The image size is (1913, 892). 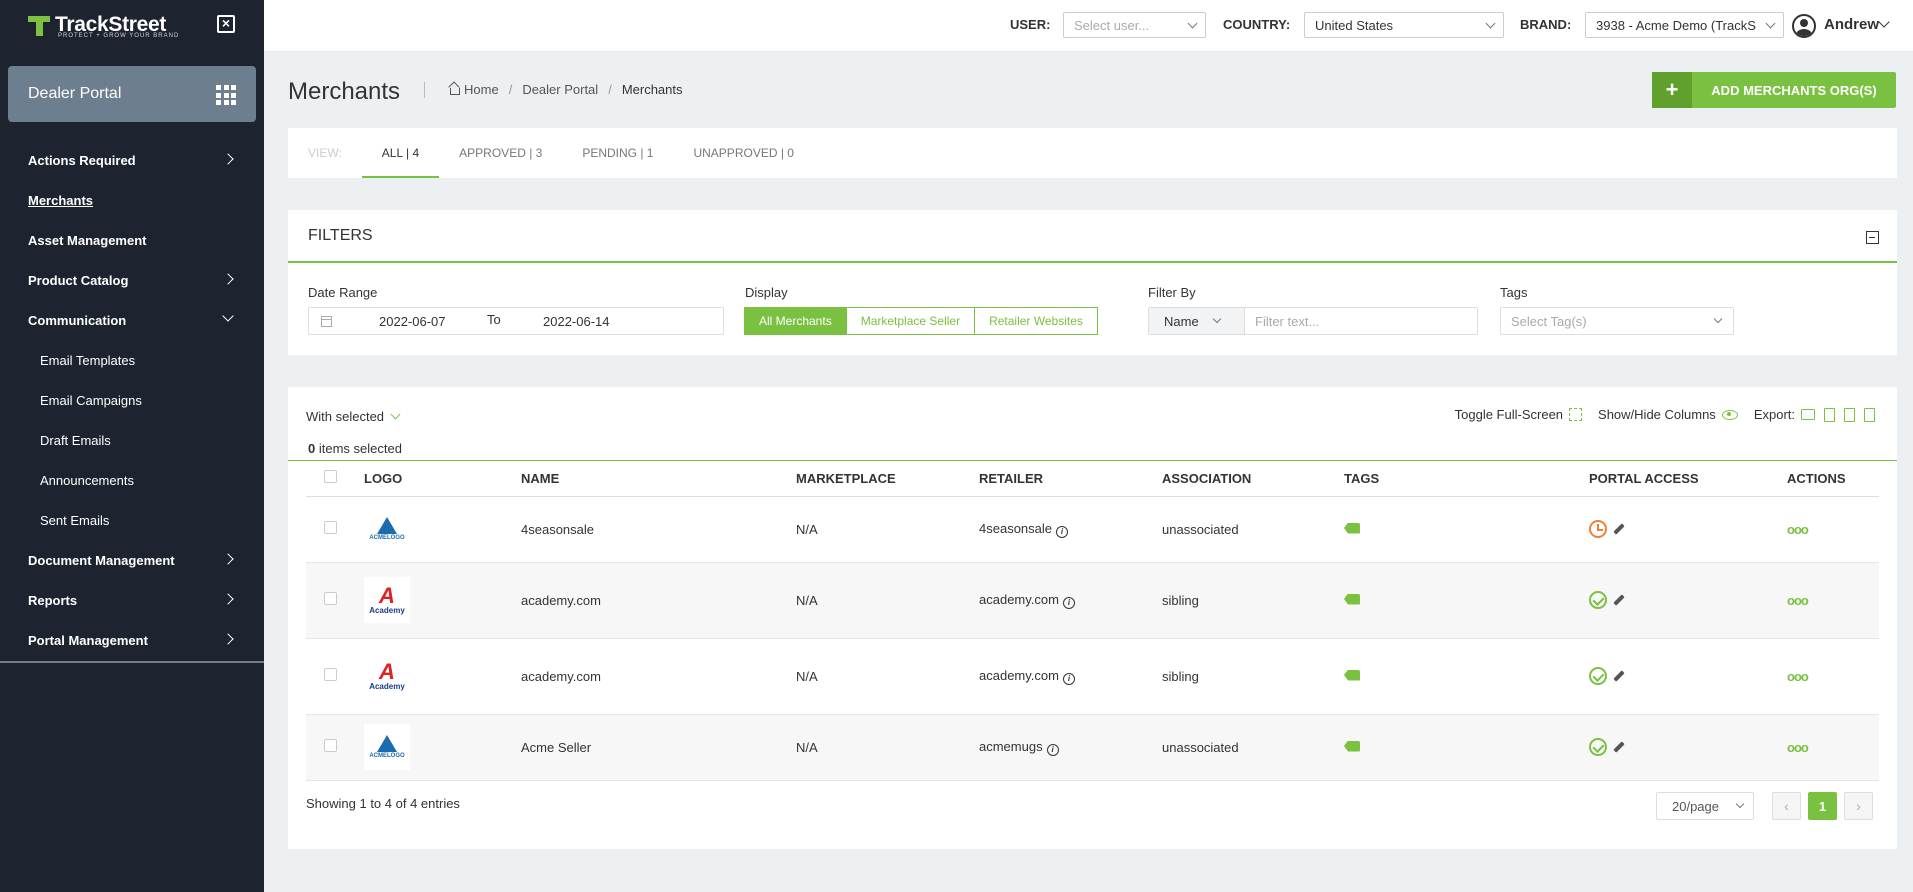 I want to click on sidebar-item-product-catalog: Product Catalog, so click(x=132, y=280).